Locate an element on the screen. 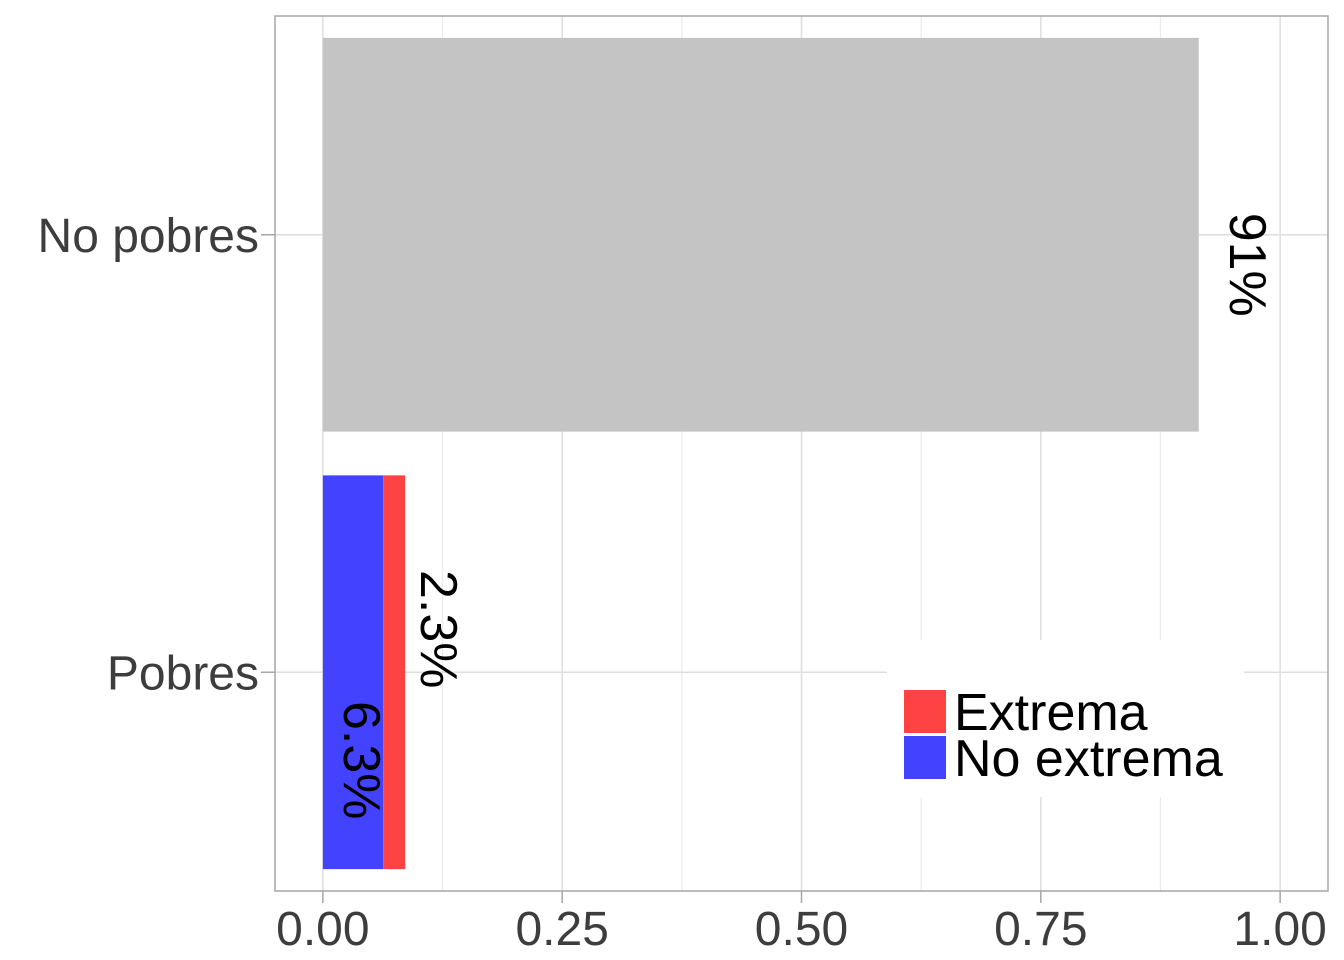 Image resolution: width=1344 pixels, height=960 pixels. y-axis: Pobres No pobres is located at coordinates (156, 455).